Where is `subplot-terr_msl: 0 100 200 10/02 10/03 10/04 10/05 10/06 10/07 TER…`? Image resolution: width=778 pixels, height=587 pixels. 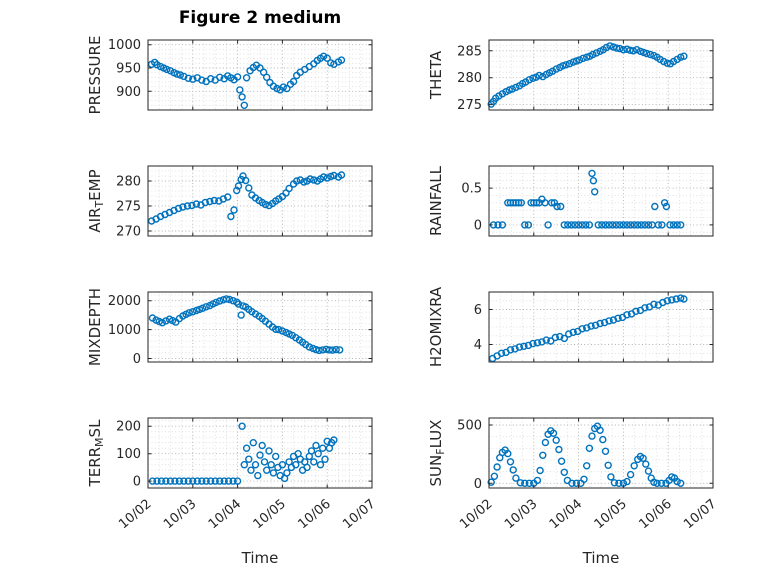
subplot-terr_msl: 0 100 200 10/02 10/03 10/04 10/05 10/06 10/07 TER… is located at coordinates (232, 475).